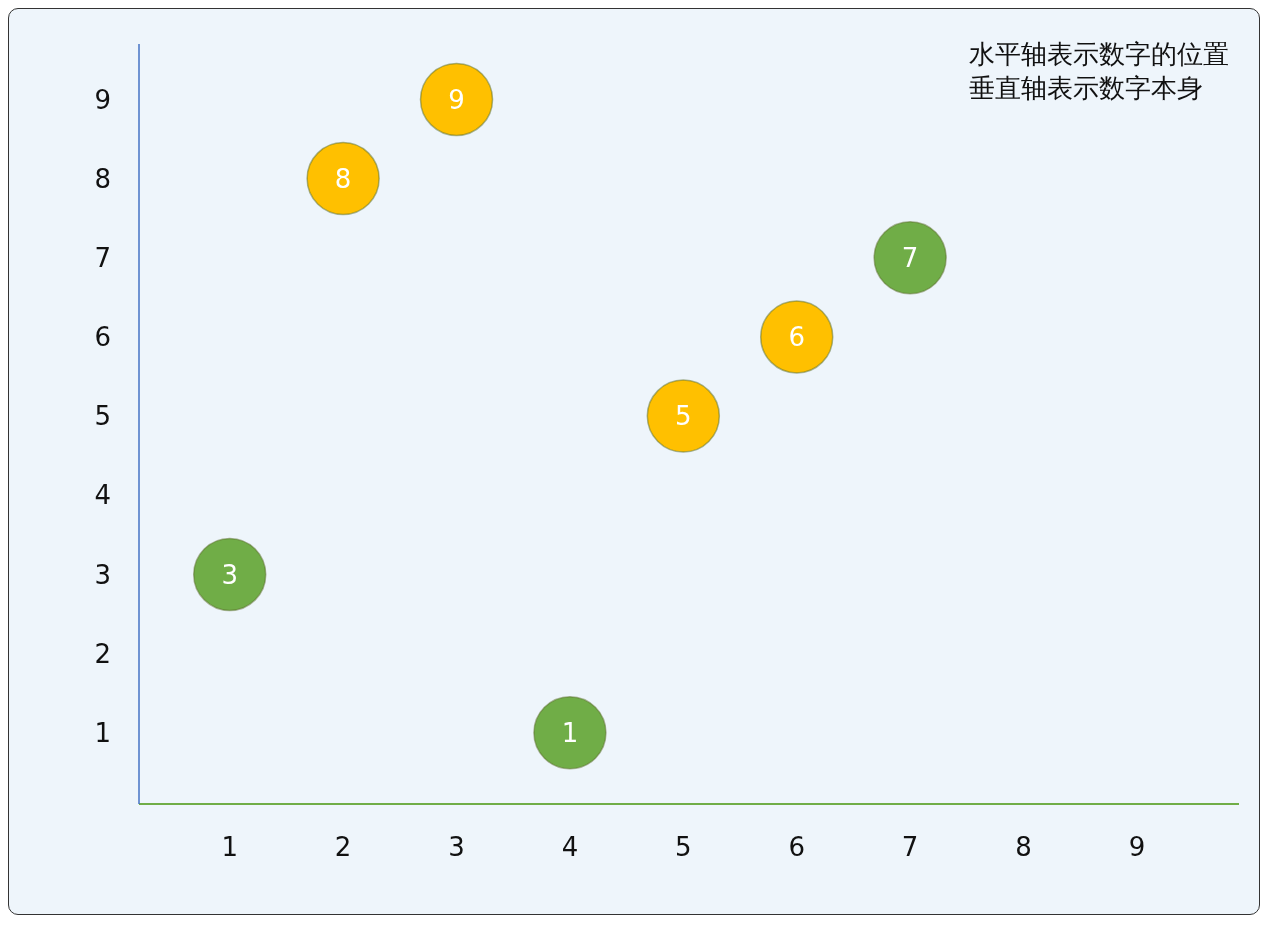  Describe the element at coordinates (683, 847) in the screenshot. I see `x-tick-label: 5` at that location.